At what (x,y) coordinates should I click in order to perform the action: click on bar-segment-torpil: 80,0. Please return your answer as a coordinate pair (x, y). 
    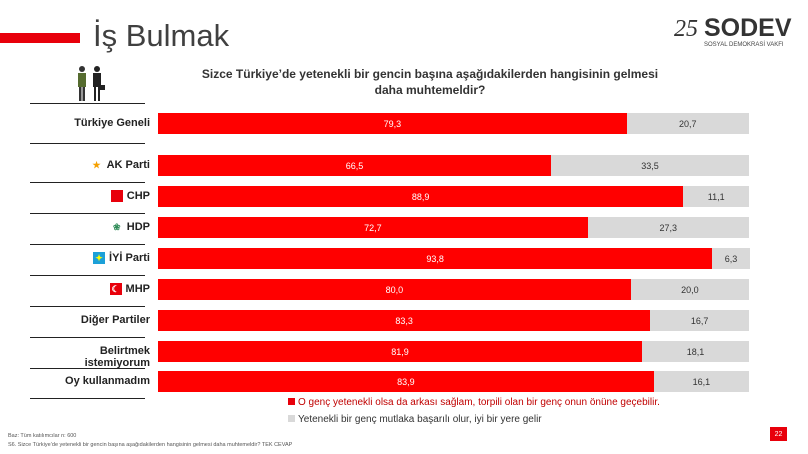
    Looking at the image, I should click on (394, 289).